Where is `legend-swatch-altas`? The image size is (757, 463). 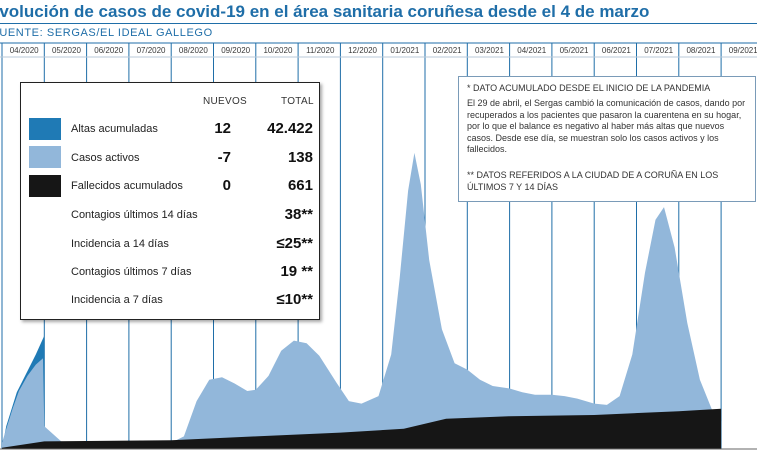 legend-swatch-altas is located at coordinates (45, 129).